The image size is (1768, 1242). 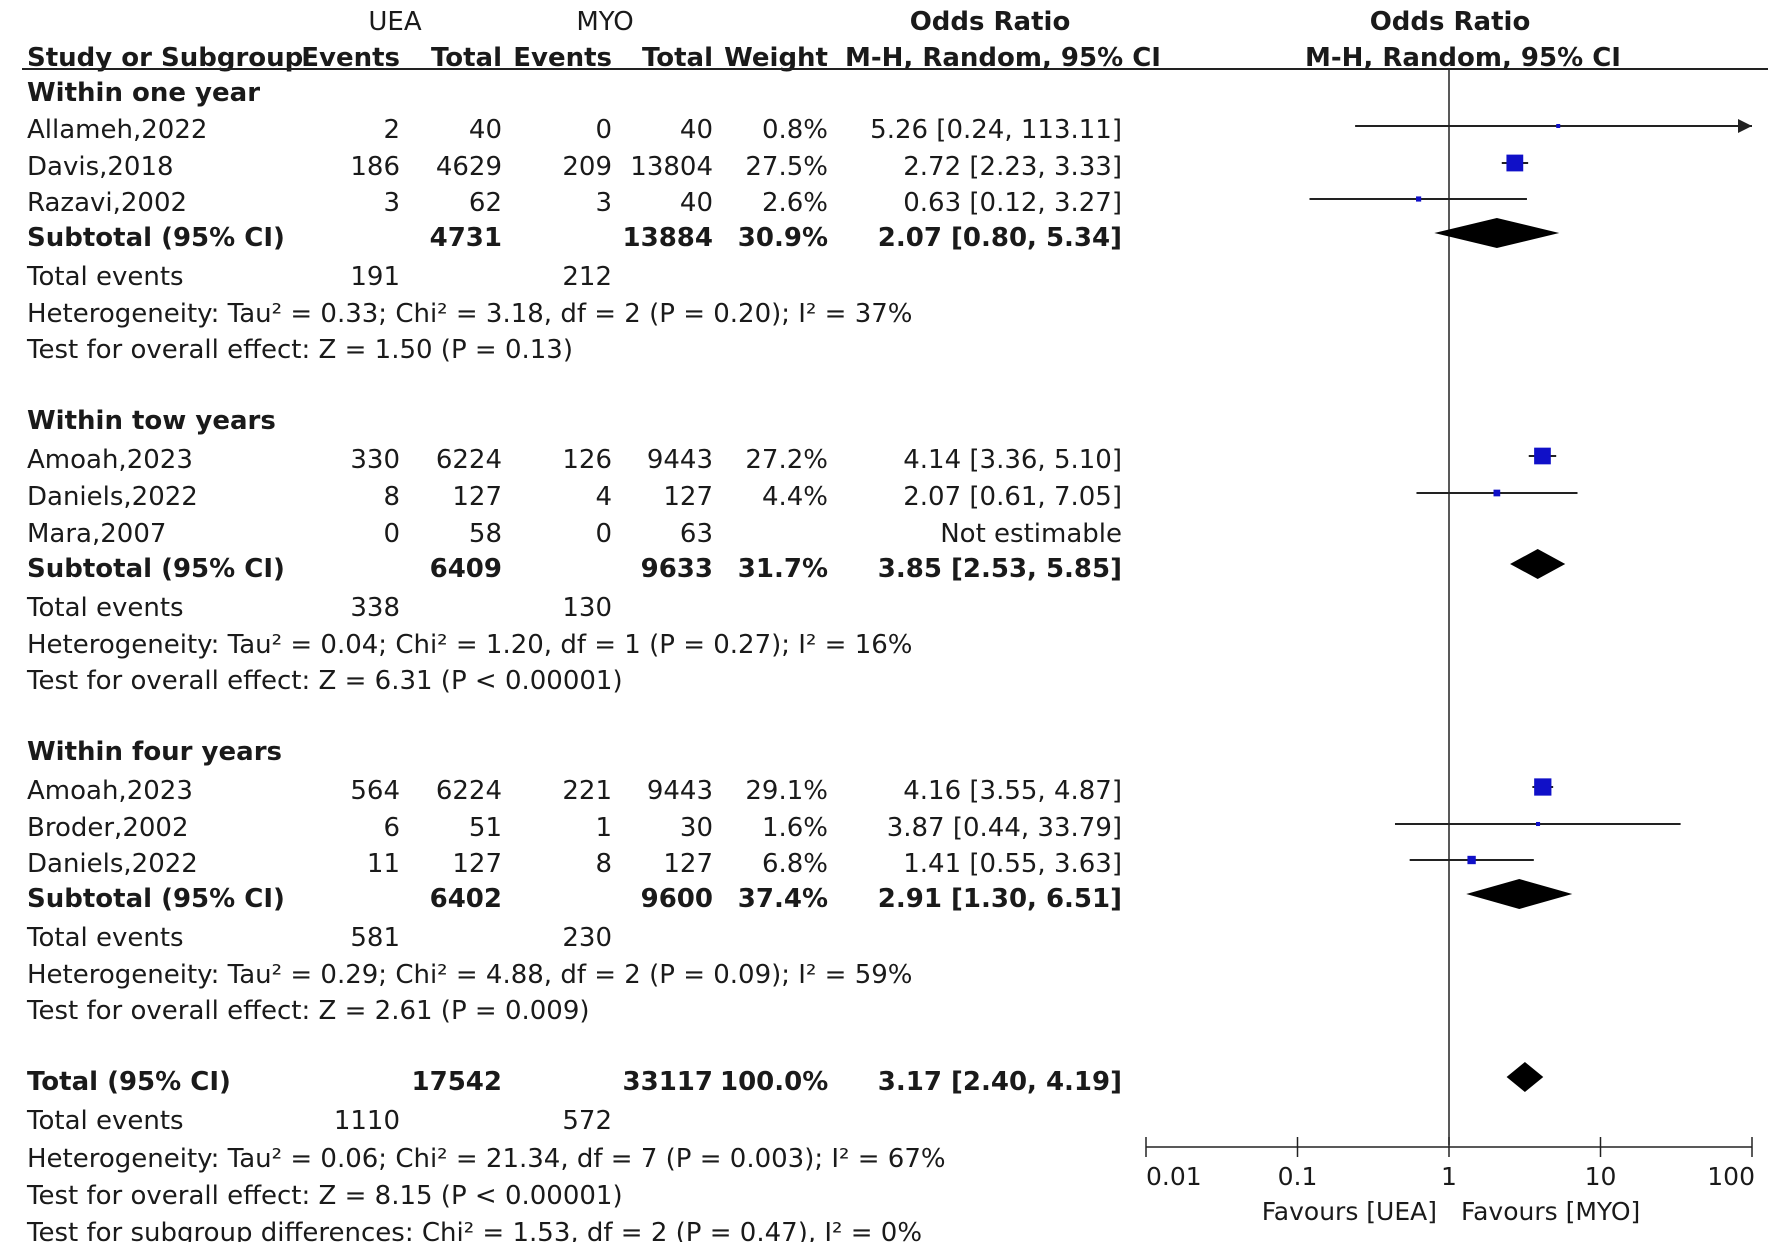 I want to click on total1-header: Total, so click(x=466, y=58).